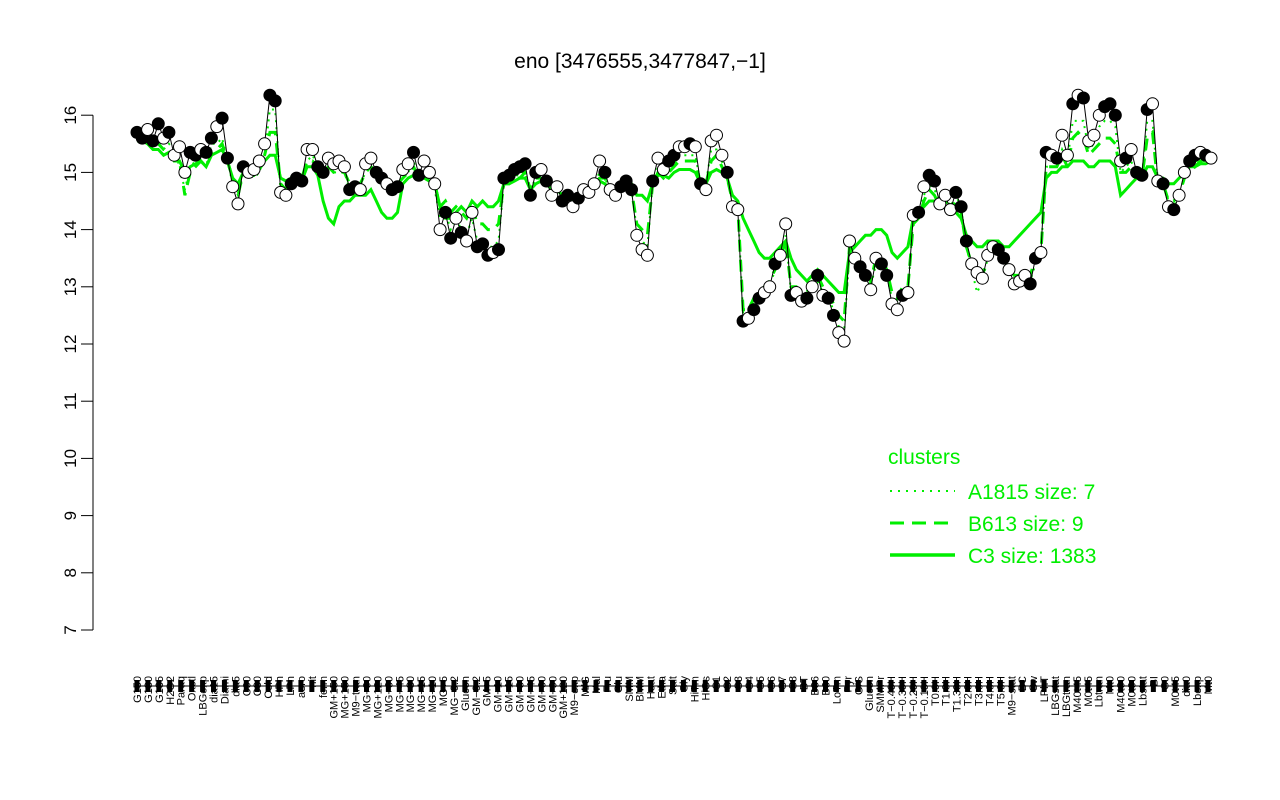 Image resolution: width=1280 pixels, height=800 pixels. I want to click on y-tick-label: 9, so click(70, 515).